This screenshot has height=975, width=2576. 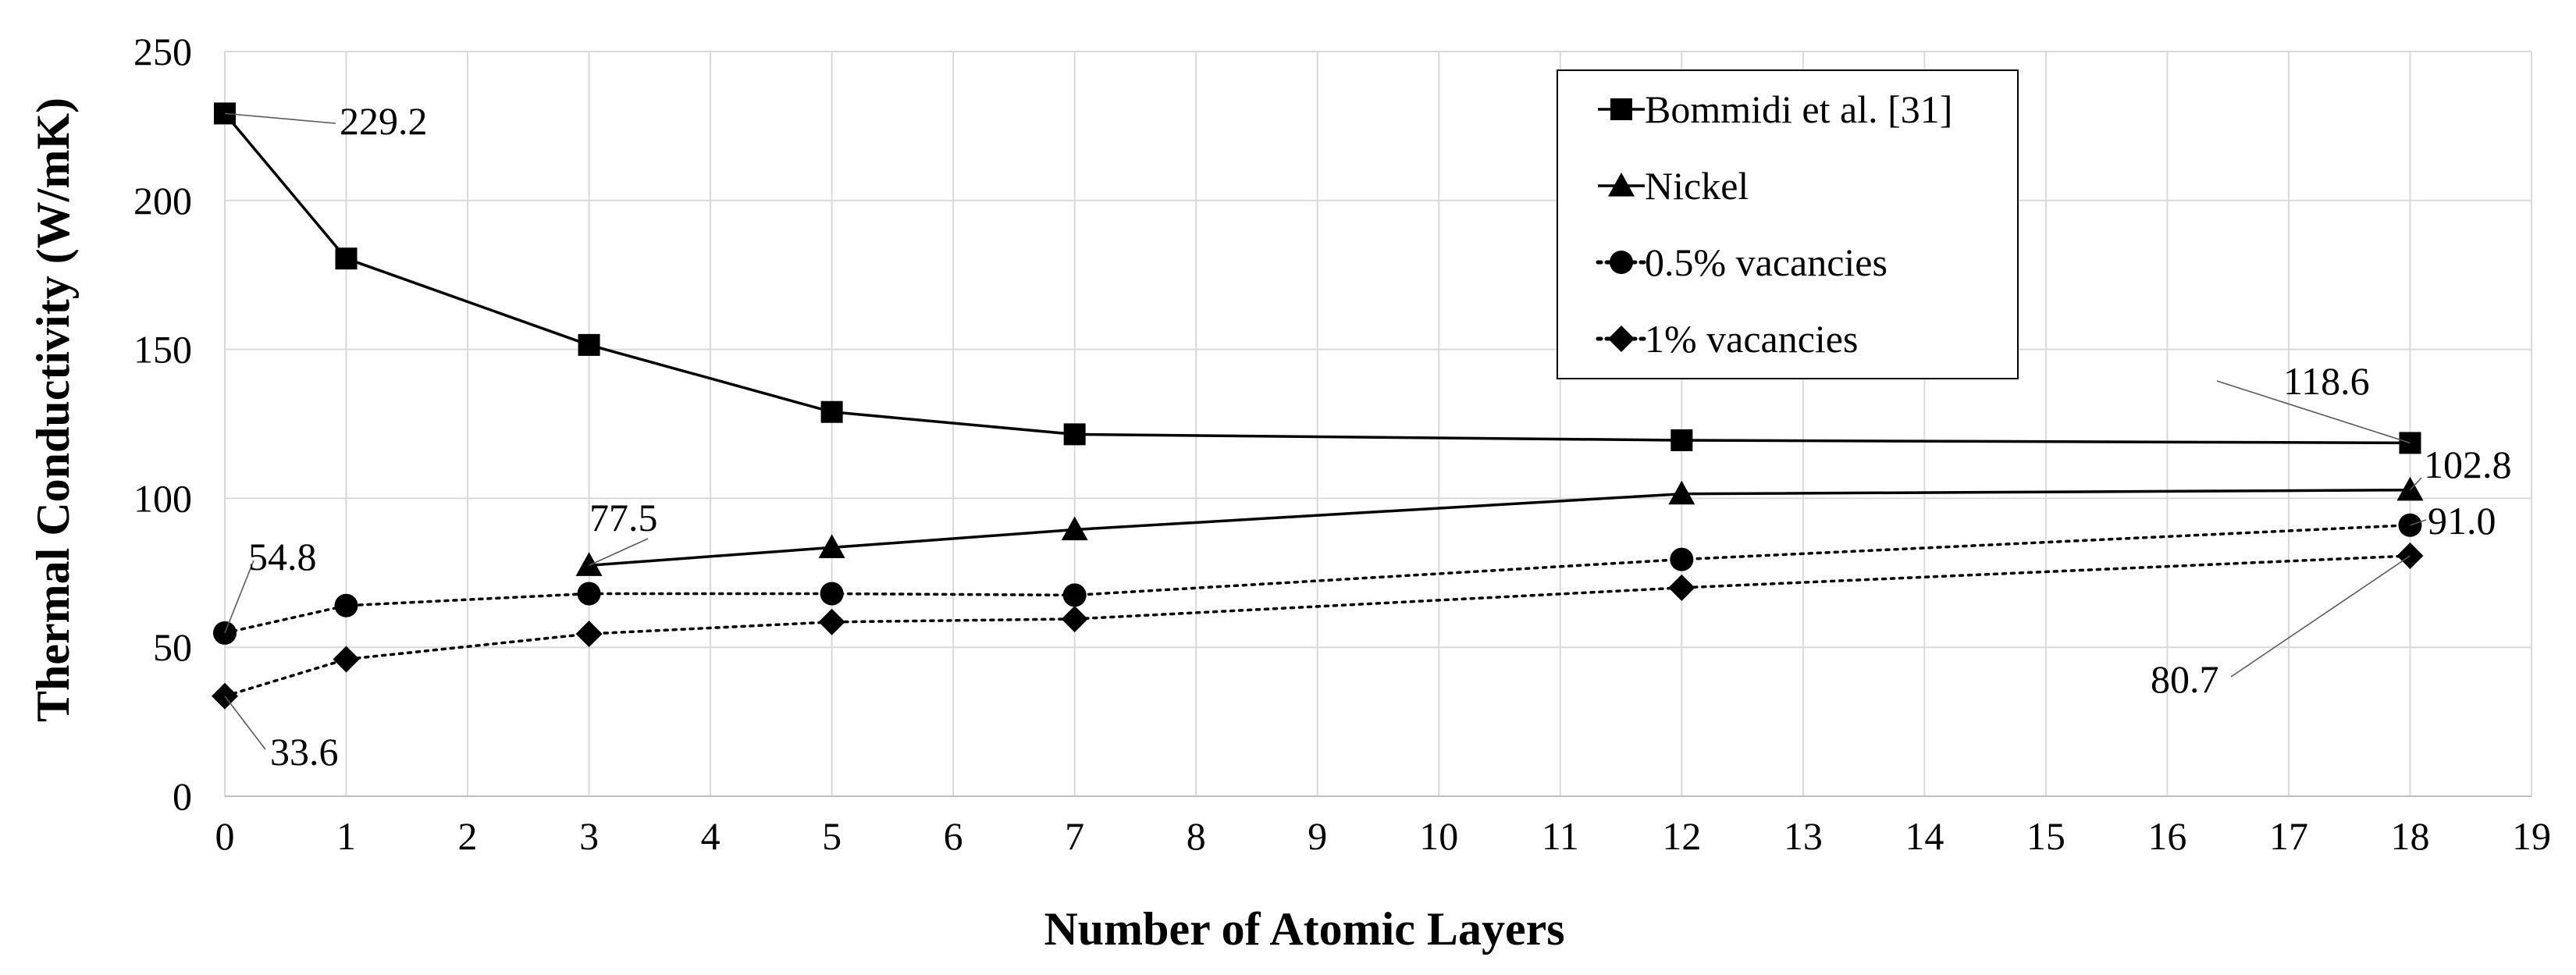 I want to click on legend-marker-square, so click(x=1621, y=109).